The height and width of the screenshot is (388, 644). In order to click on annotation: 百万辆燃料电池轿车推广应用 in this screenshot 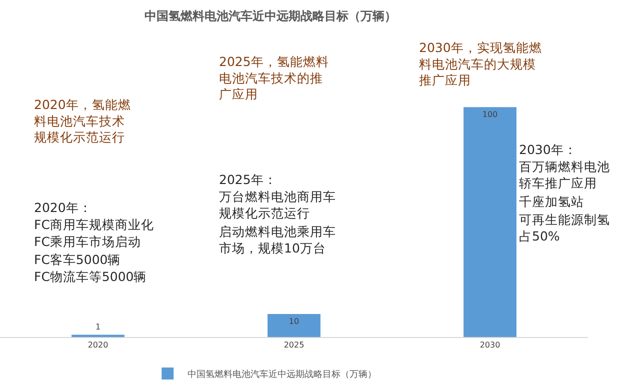, I will do `click(564, 174)`.